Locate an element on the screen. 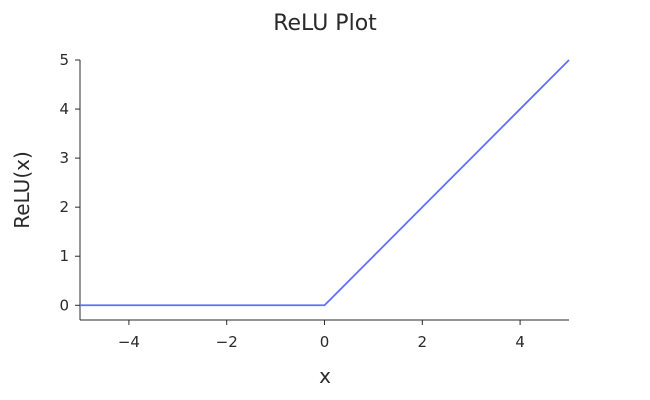  y-axis-label: ReLU(x) is located at coordinates (22, 190).